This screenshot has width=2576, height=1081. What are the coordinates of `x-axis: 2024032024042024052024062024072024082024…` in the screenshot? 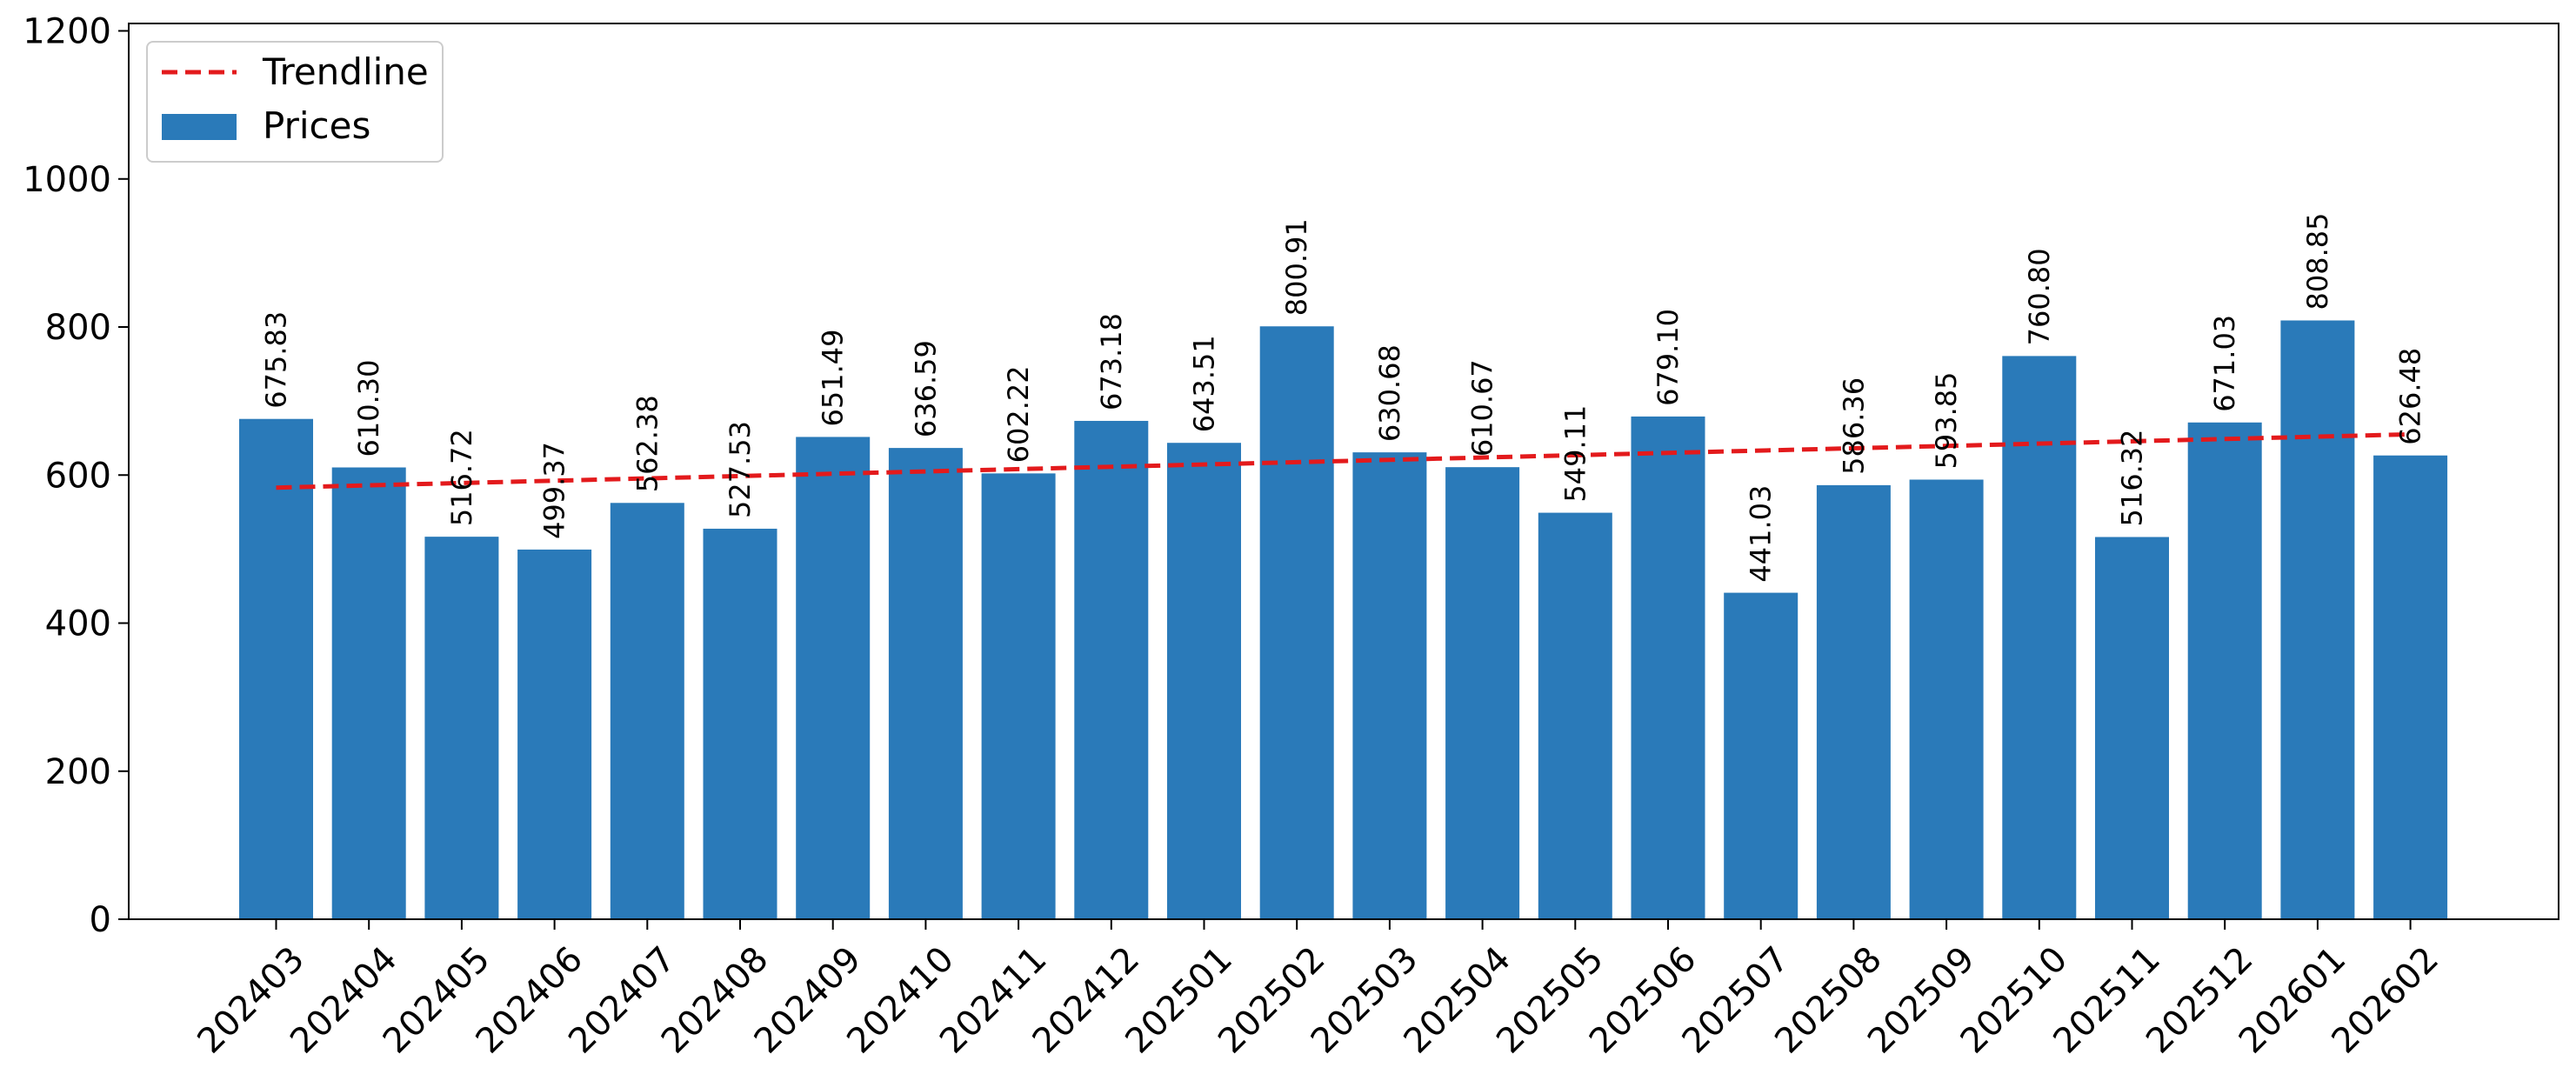 It's located at (1318, 990).